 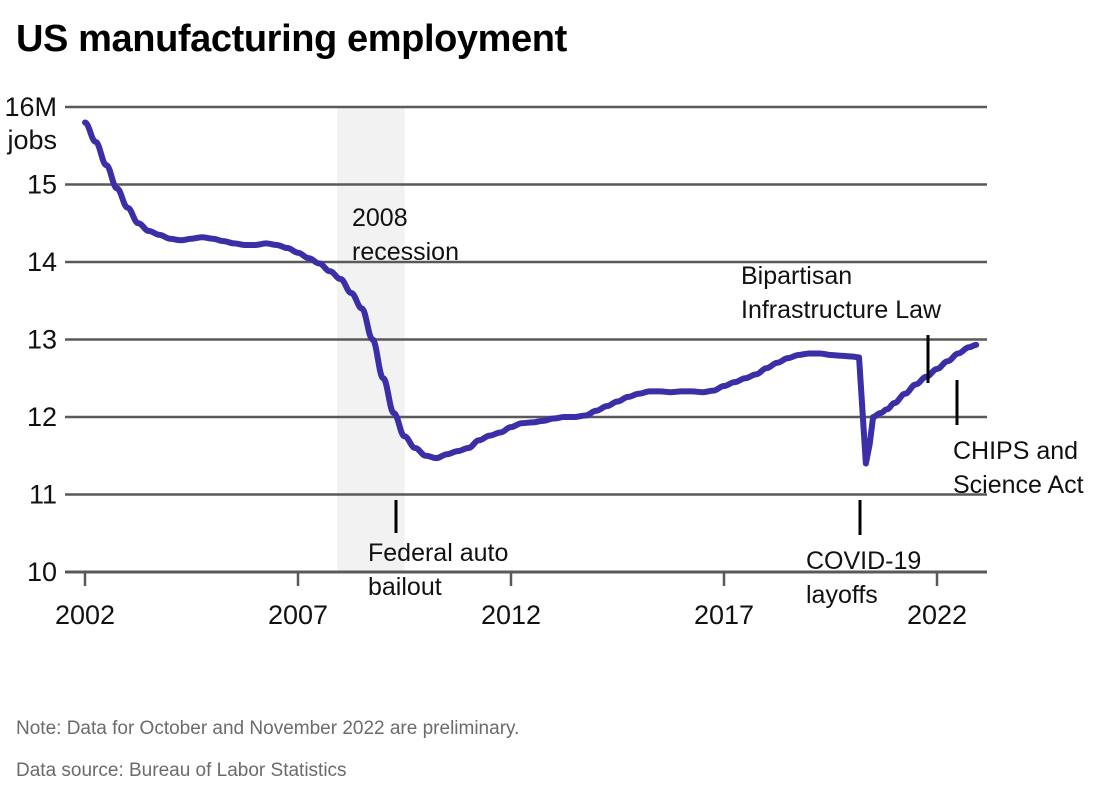 What do you see at coordinates (291, 39) in the screenshot?
I see `chart-title: US manufacturing employment` at bounding box center [291, 39].